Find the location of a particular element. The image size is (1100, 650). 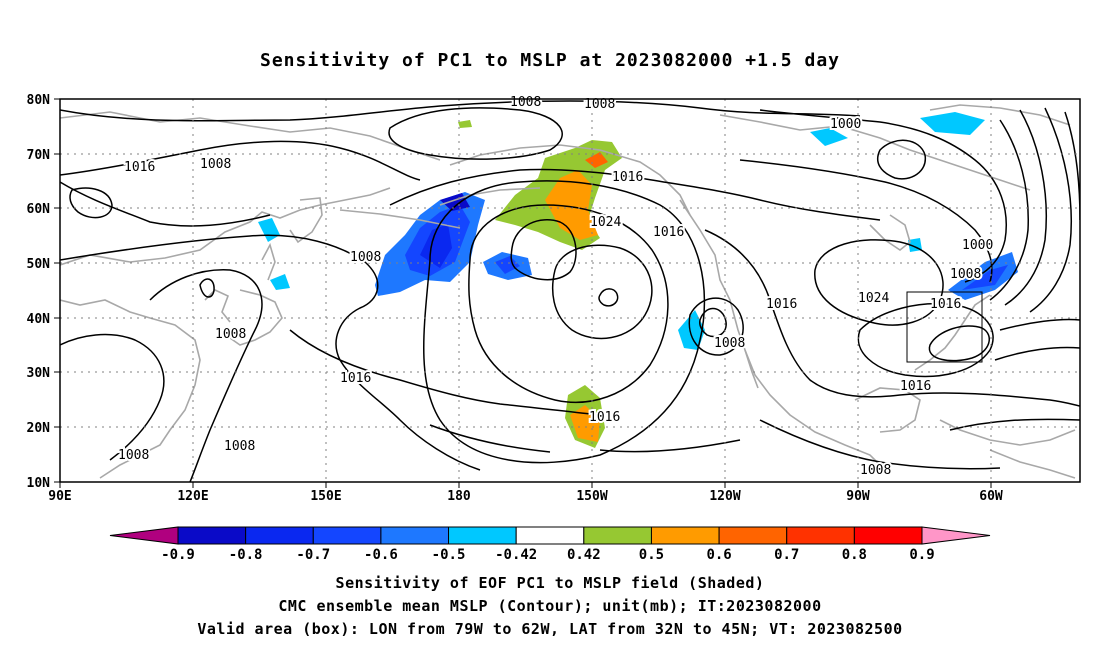

contour-label-9: 1000 is located at coordinates (977, 245).